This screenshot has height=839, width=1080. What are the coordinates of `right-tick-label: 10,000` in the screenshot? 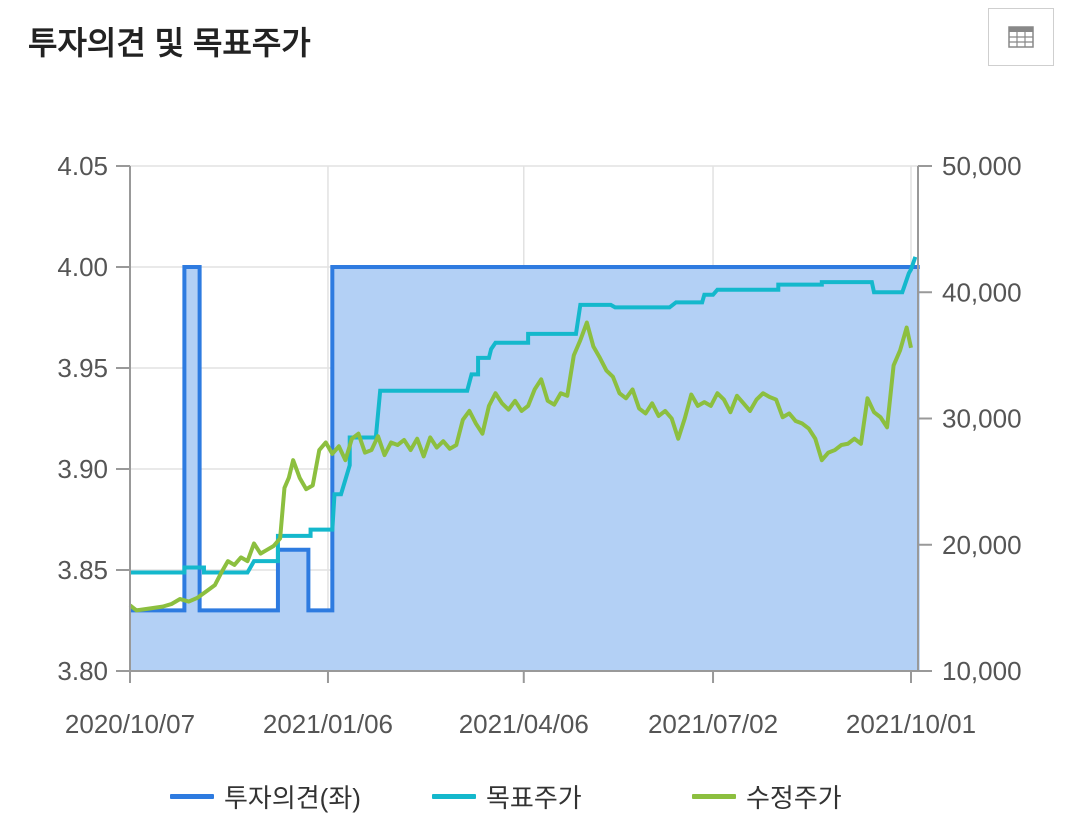 It's located at (982, 671).